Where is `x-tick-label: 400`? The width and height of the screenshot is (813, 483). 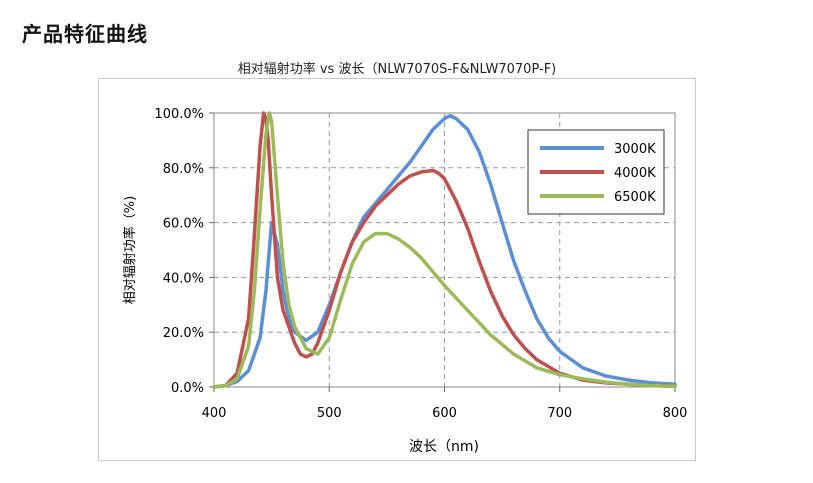 x-tick-label: 400 is located at coordinates (214, 413).